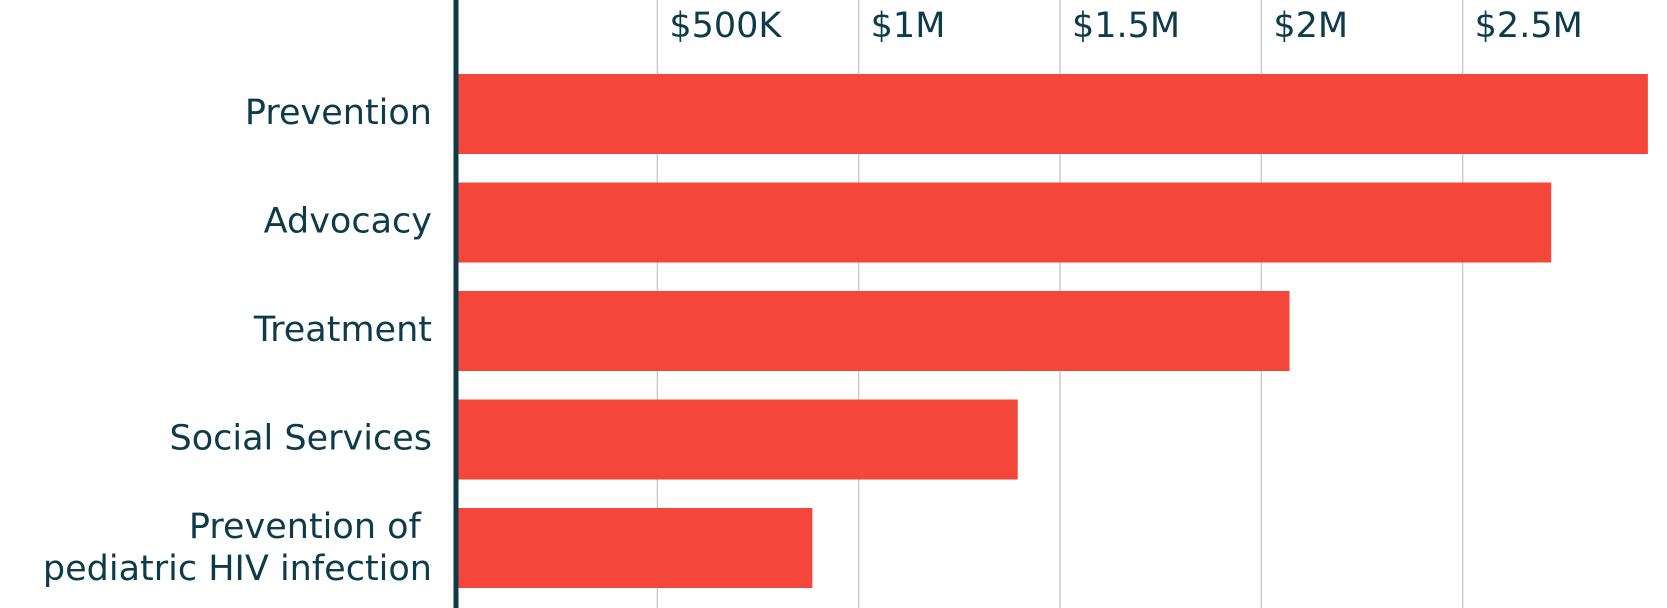 The width and height of the screenshot is (1667, 608). What do you see at coordinates (1126, 26) in the screenshot?
I see `x-tick-label: $1.5M` at bounding box center [1126, 26].